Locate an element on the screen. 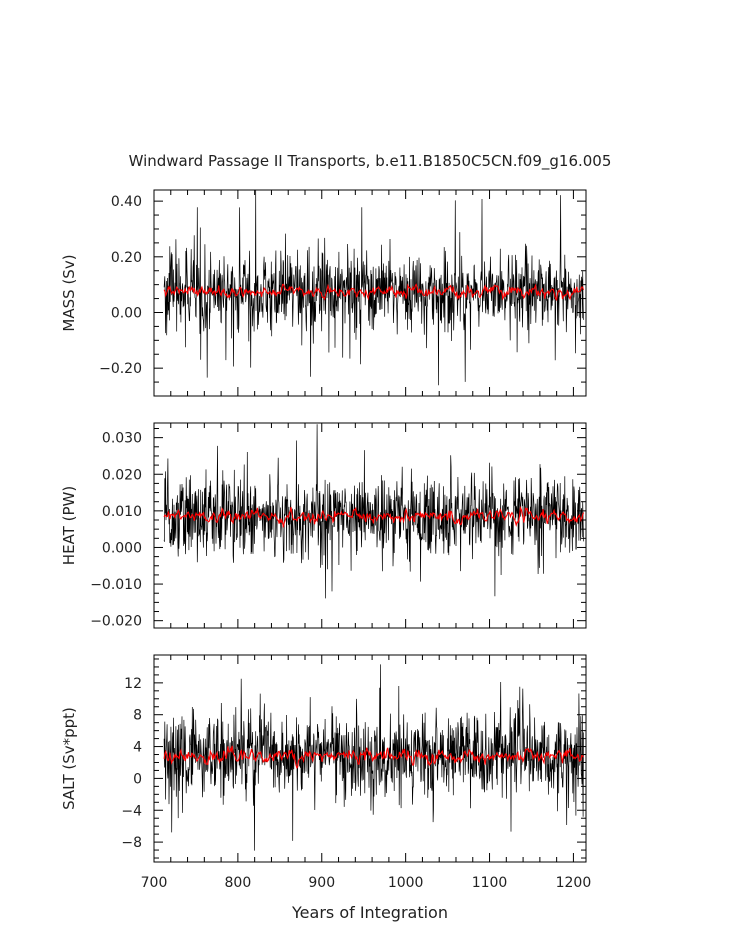 Image resolution: width=733 pixels, height=945 pixels. y-tick-label: 8 is located at coordinates (137, 716).